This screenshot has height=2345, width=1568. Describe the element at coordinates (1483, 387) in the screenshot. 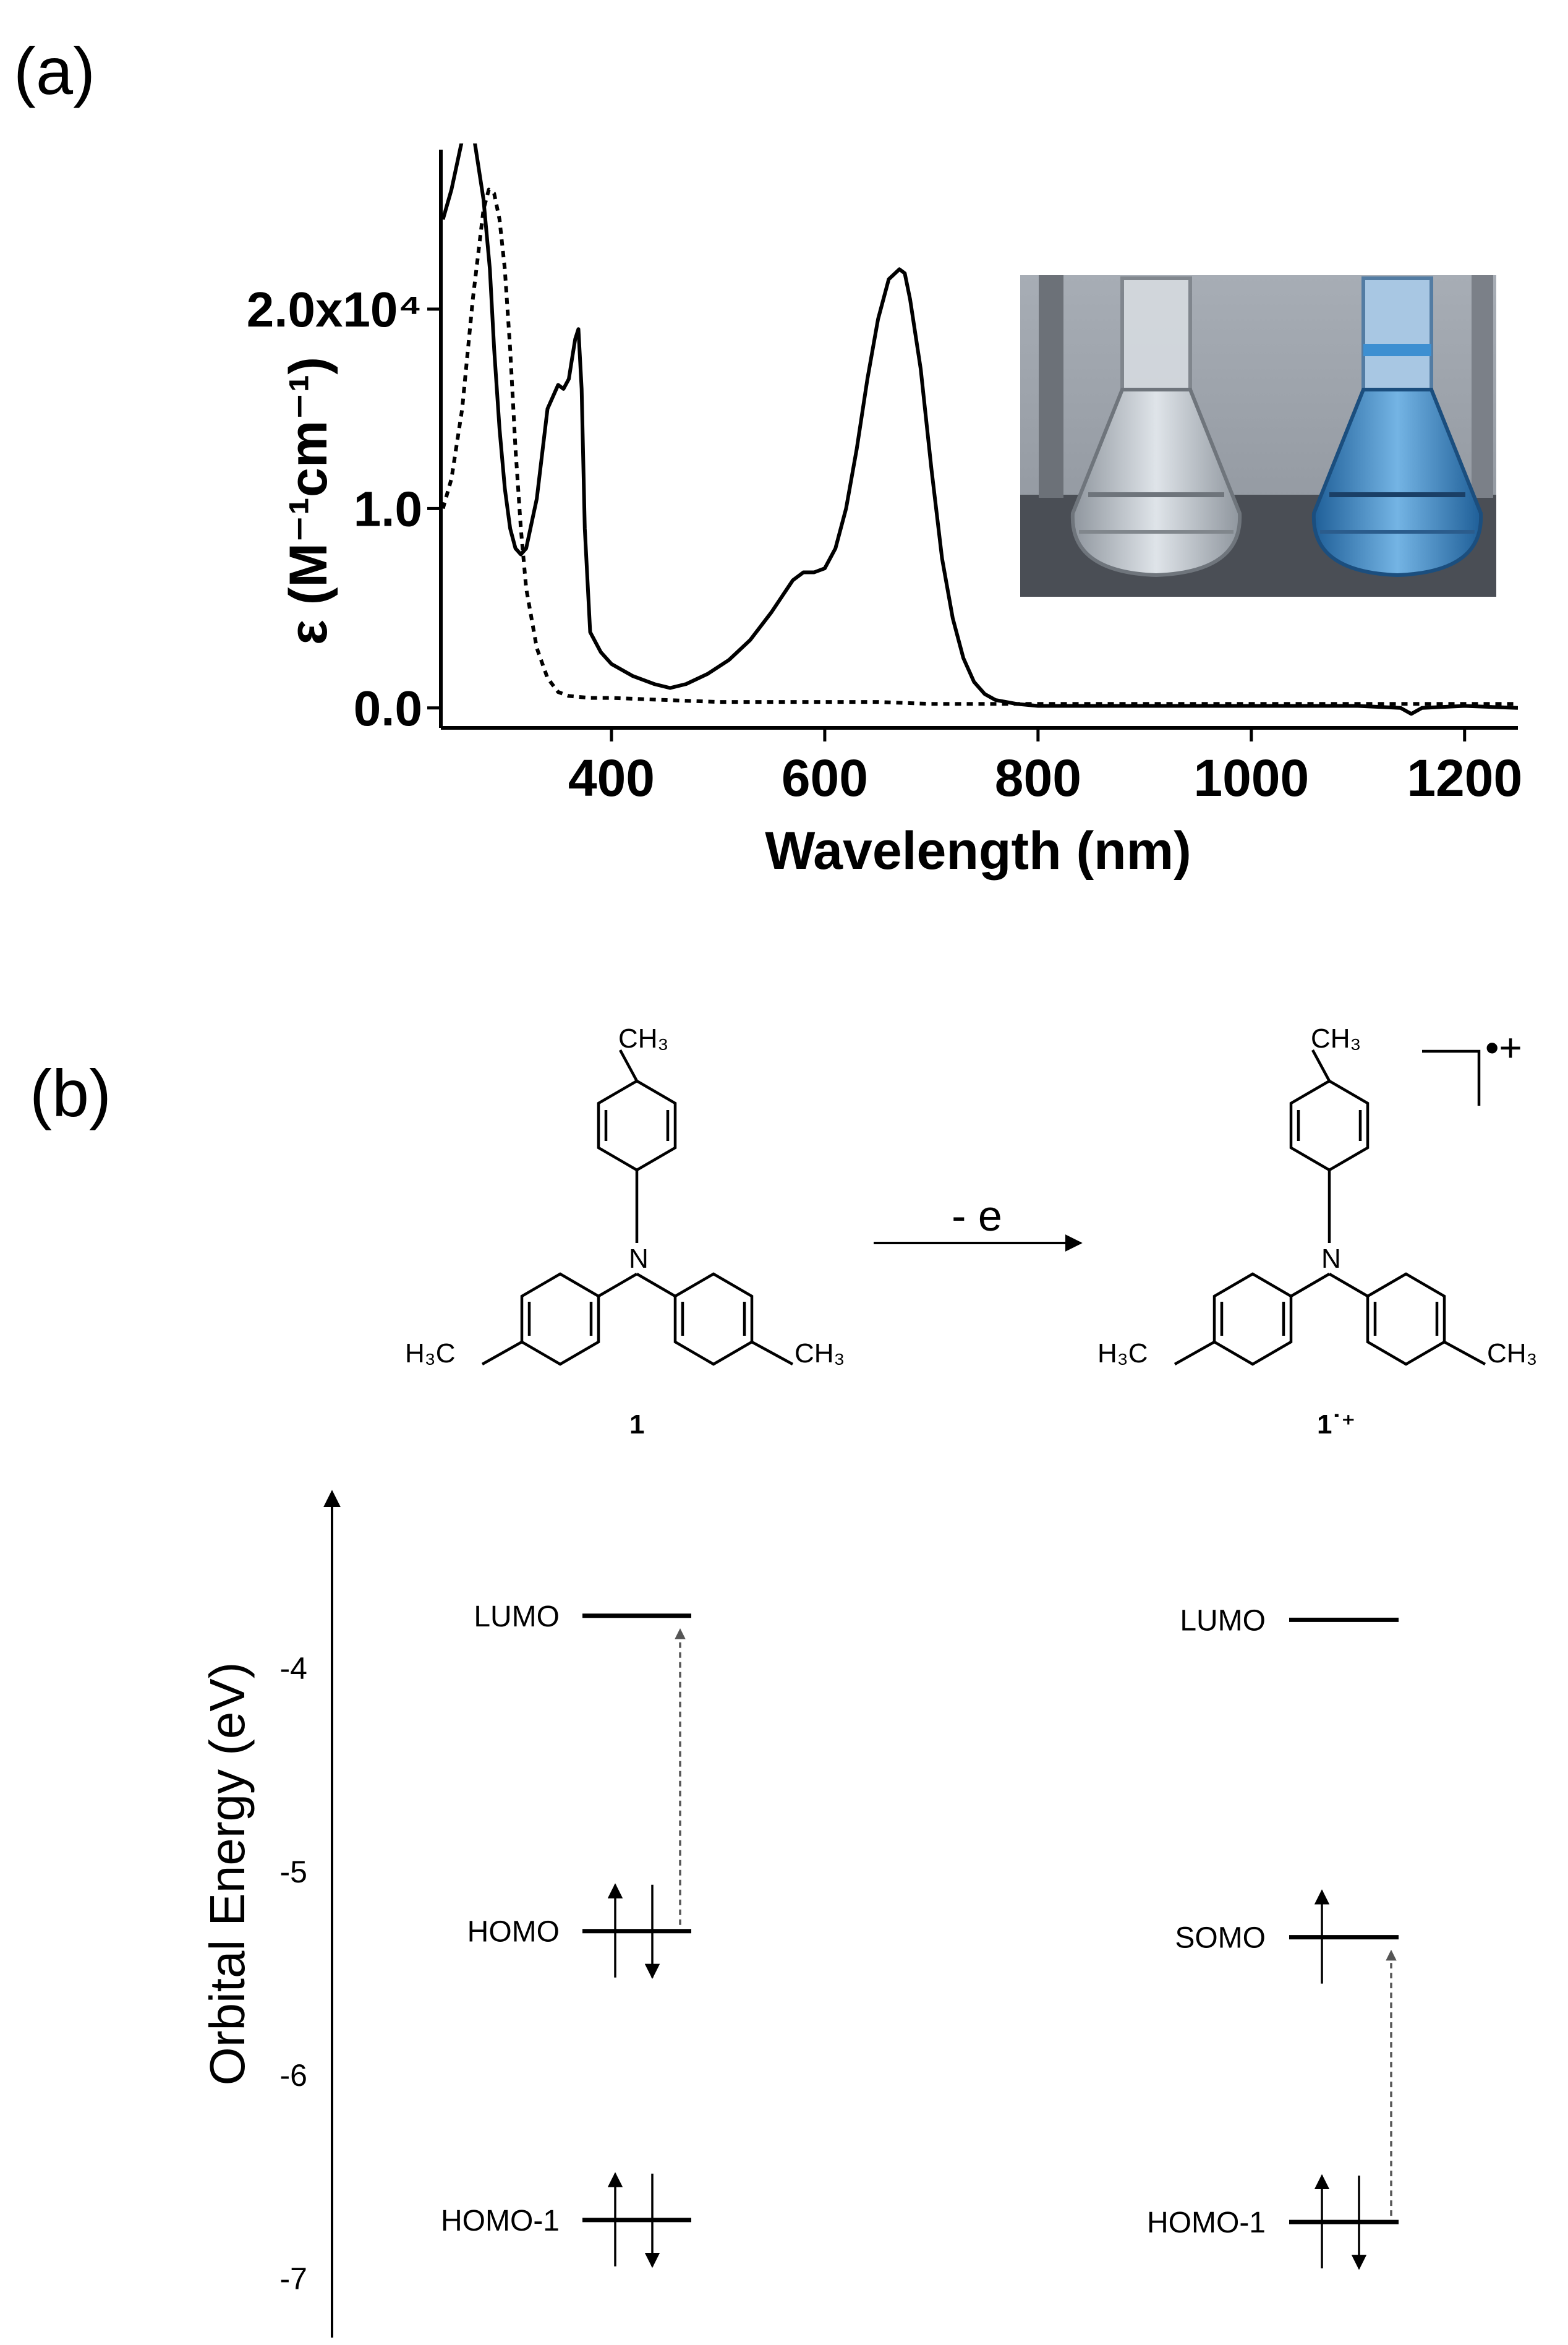

I see `photo-right-post` at that location.